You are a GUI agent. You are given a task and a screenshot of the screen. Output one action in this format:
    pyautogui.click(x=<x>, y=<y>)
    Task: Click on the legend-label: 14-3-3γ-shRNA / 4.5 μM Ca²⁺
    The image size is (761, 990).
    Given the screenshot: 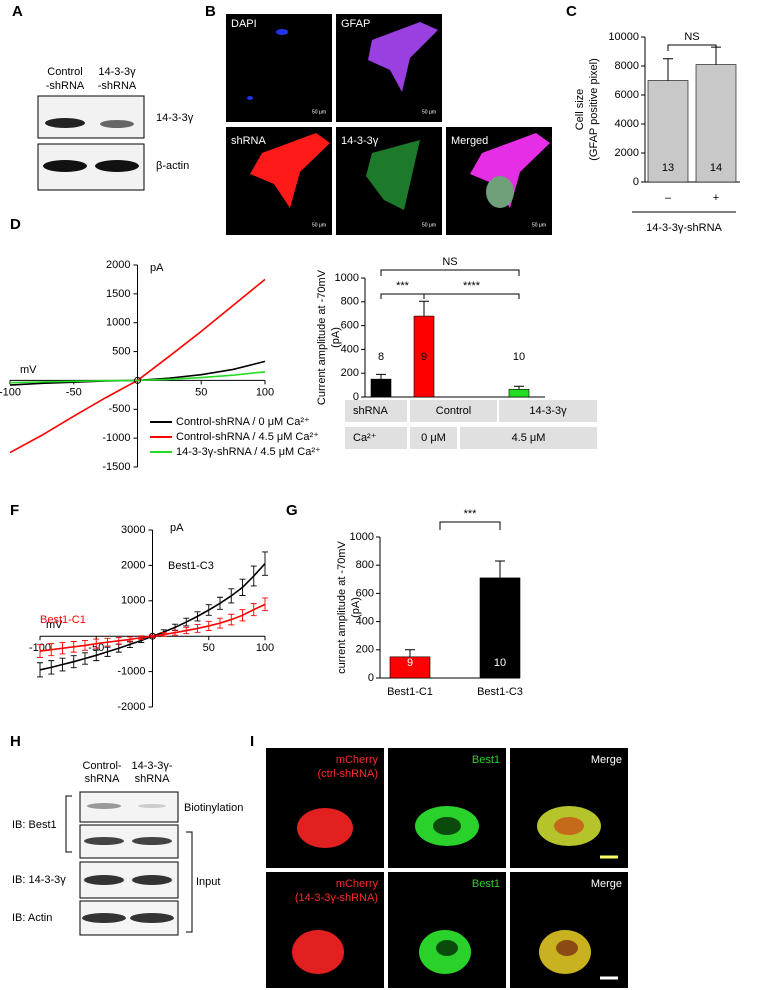 What is the action you would take?
    pyautogui.click(x=248, y=452)
    